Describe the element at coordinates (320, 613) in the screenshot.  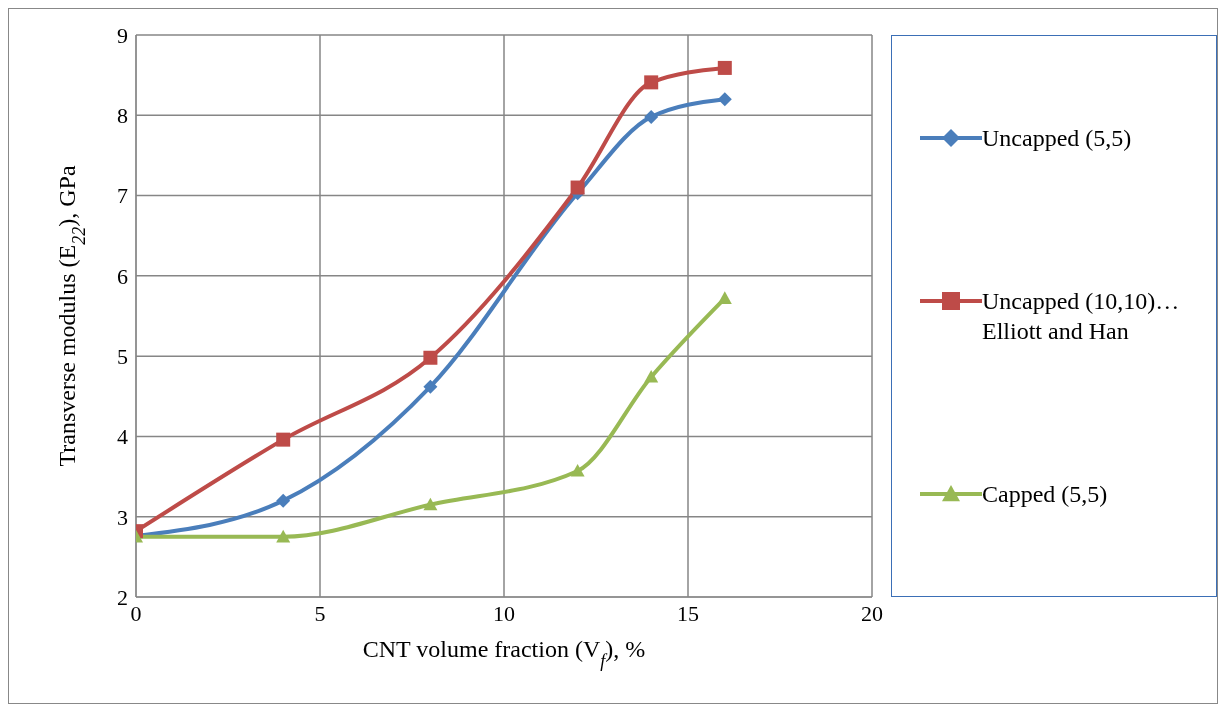
I see `x-tick-label: 5` at that location.